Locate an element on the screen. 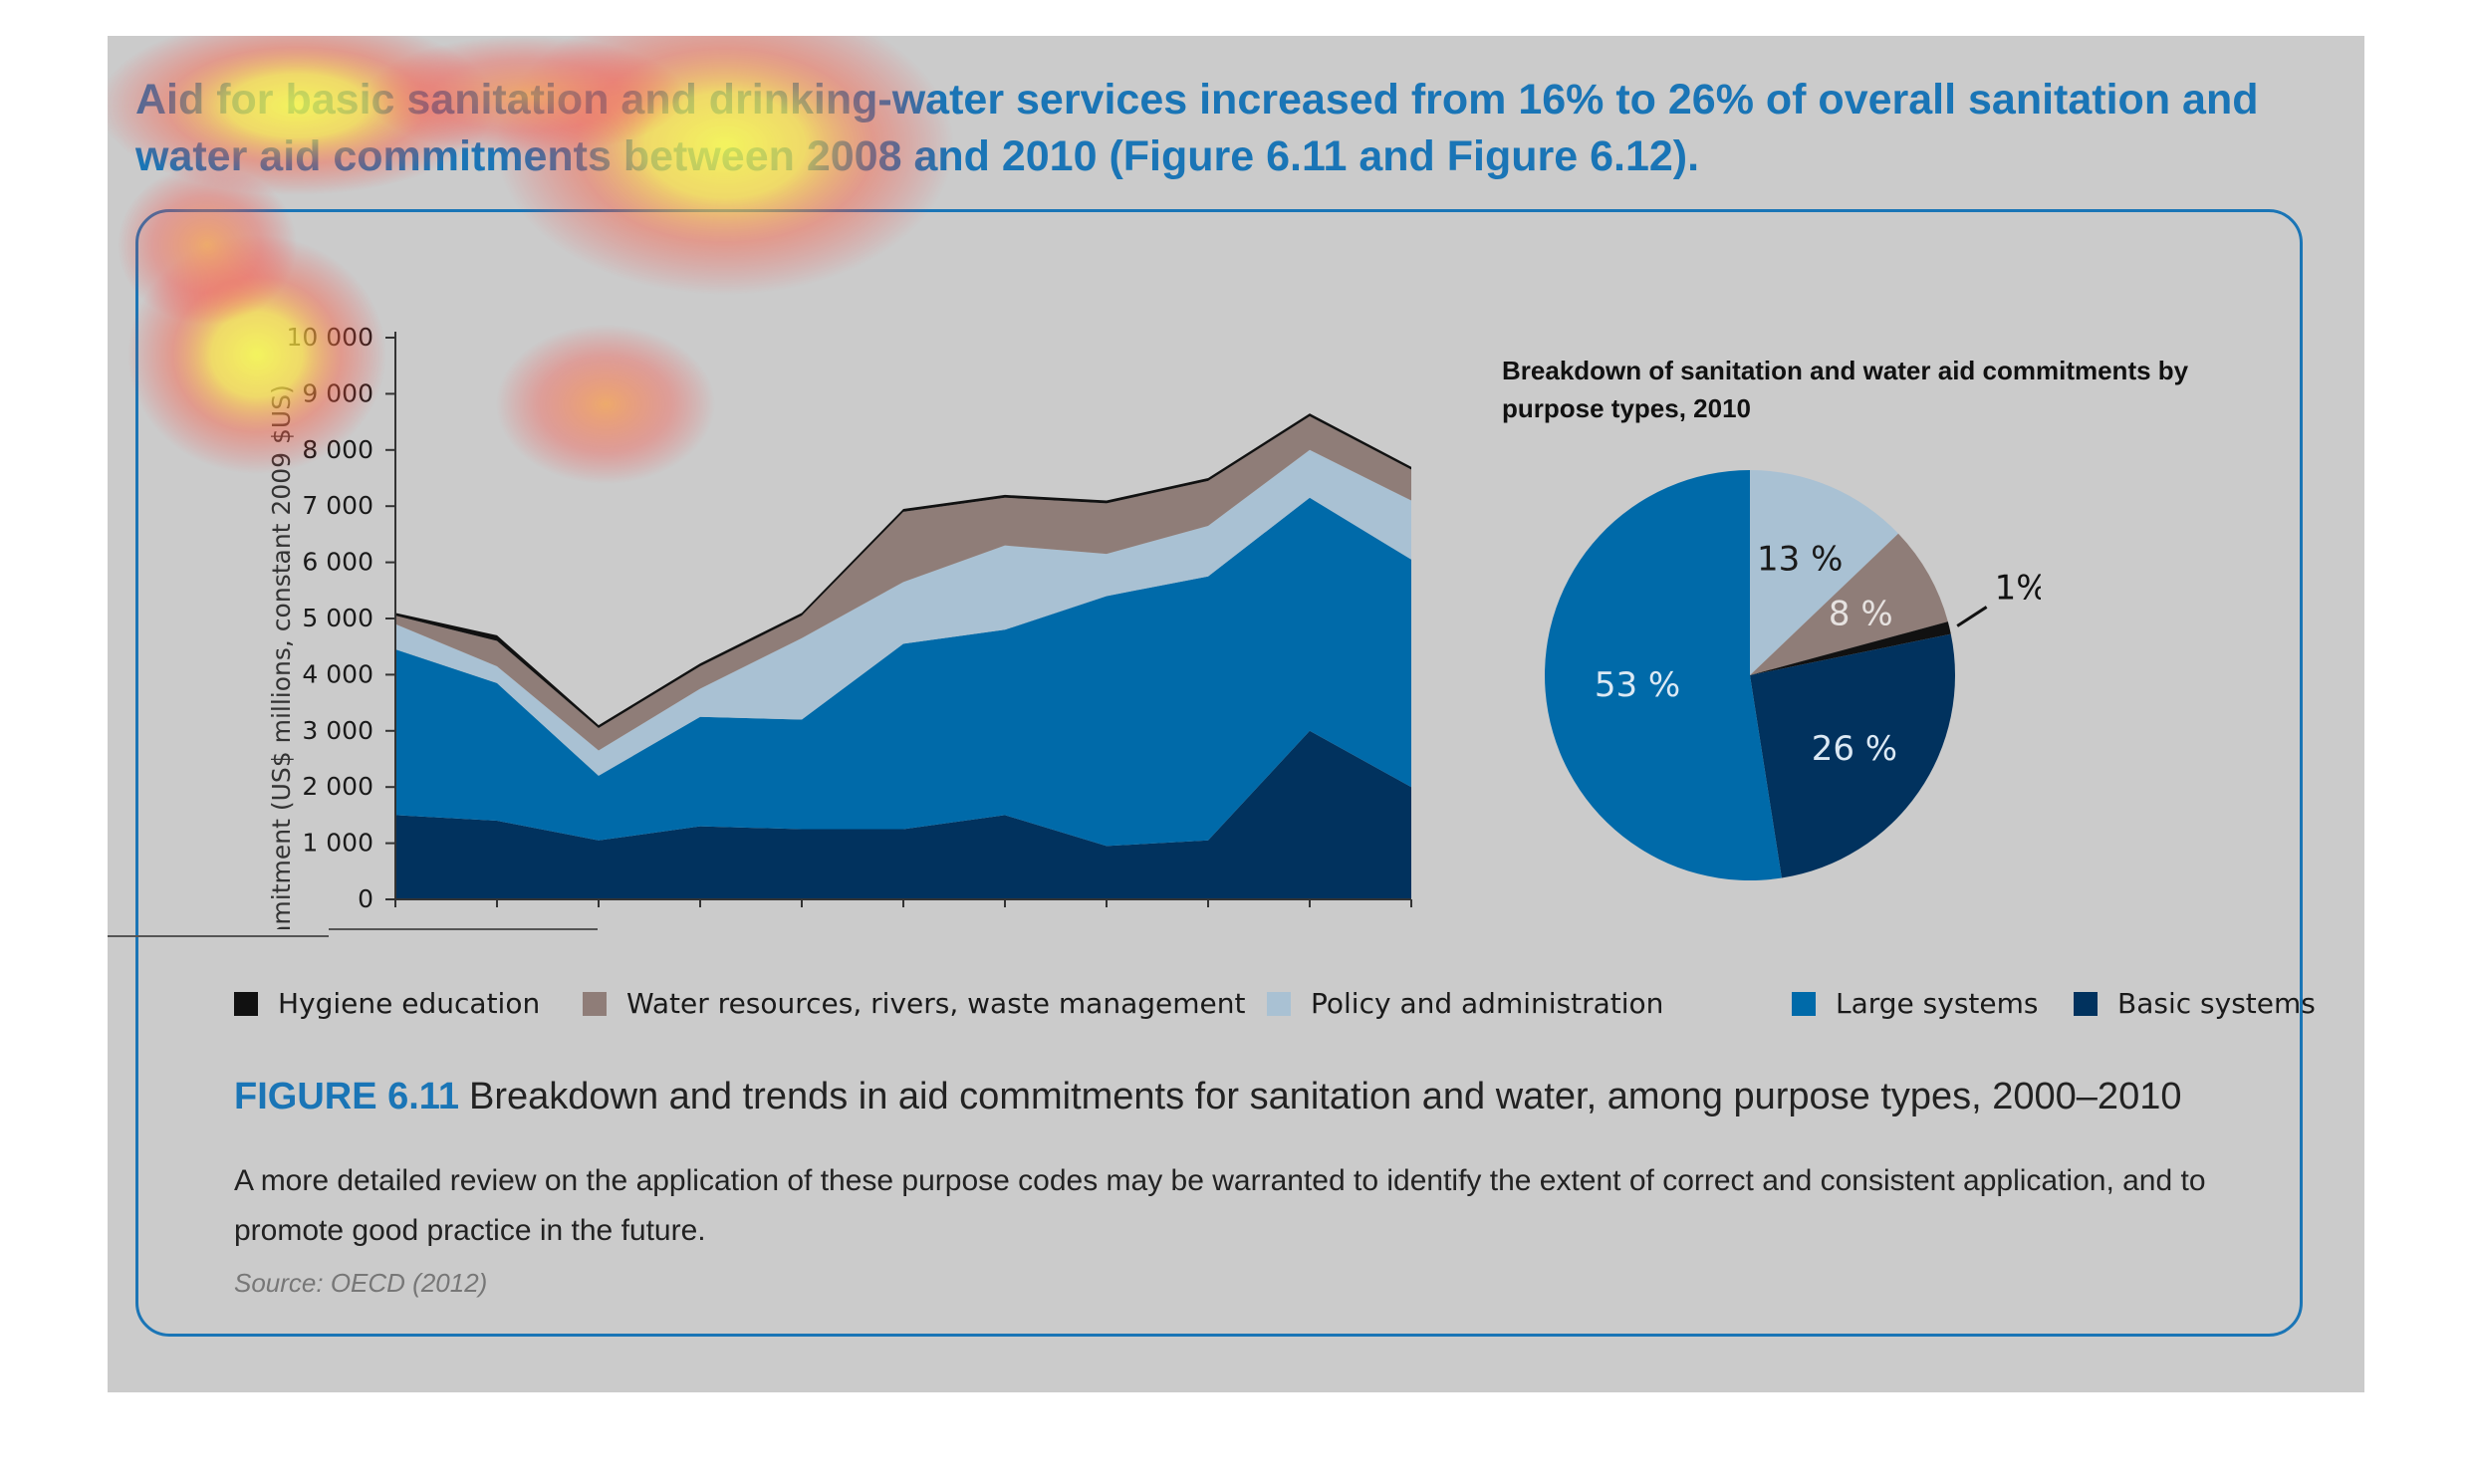 The width and height of the screenshot is (2472, 1484). y-tick-label: 3 000 is located at coordinates (337, 730).